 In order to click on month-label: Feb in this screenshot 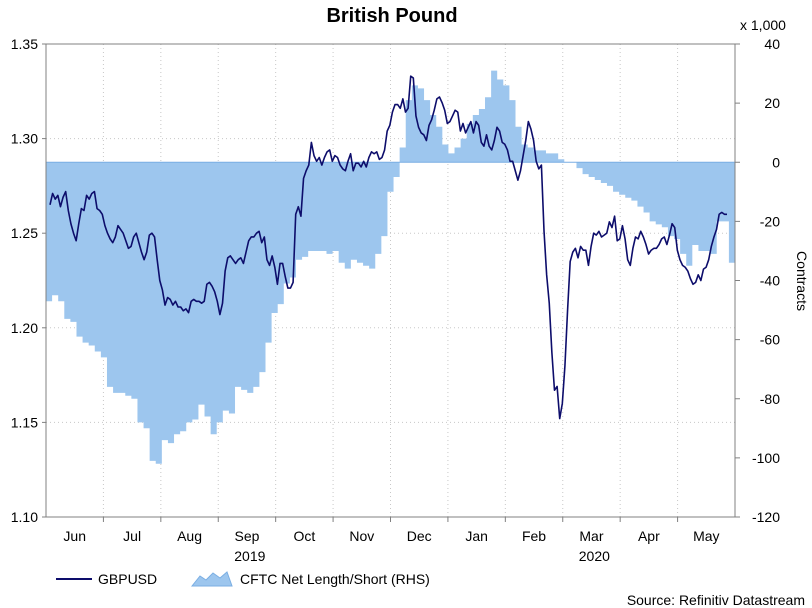, I will do `click(534, 536)`.